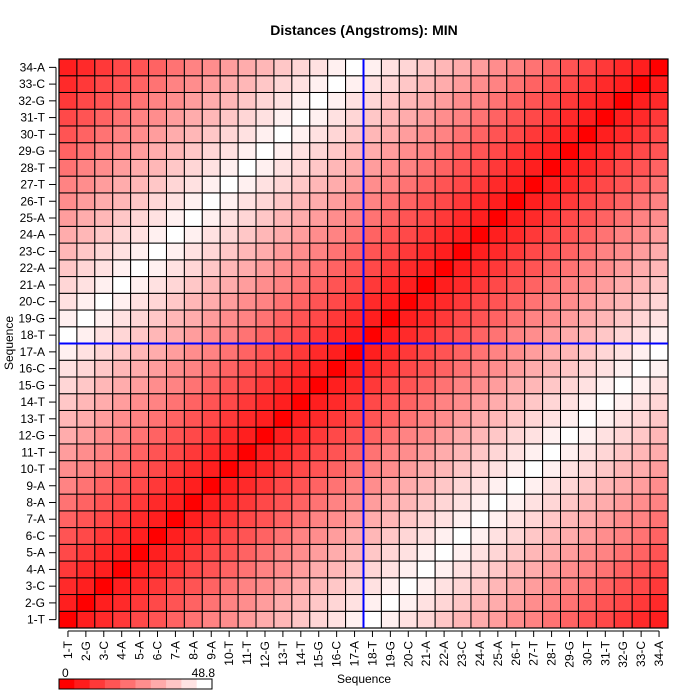 The width and height of the screenshot is (700, 700). What do you see at coordinates (426, 653) in the screenshot?
I see `x-tick-label: 21-A` at bounding box center [426, 653].